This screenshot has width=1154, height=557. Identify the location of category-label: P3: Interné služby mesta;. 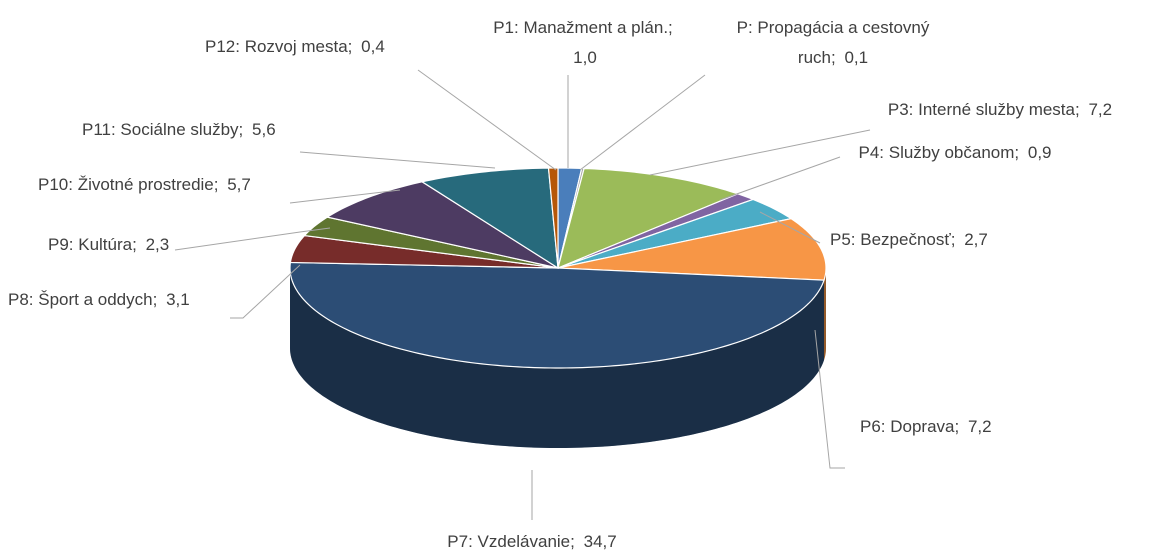
(983, 109).